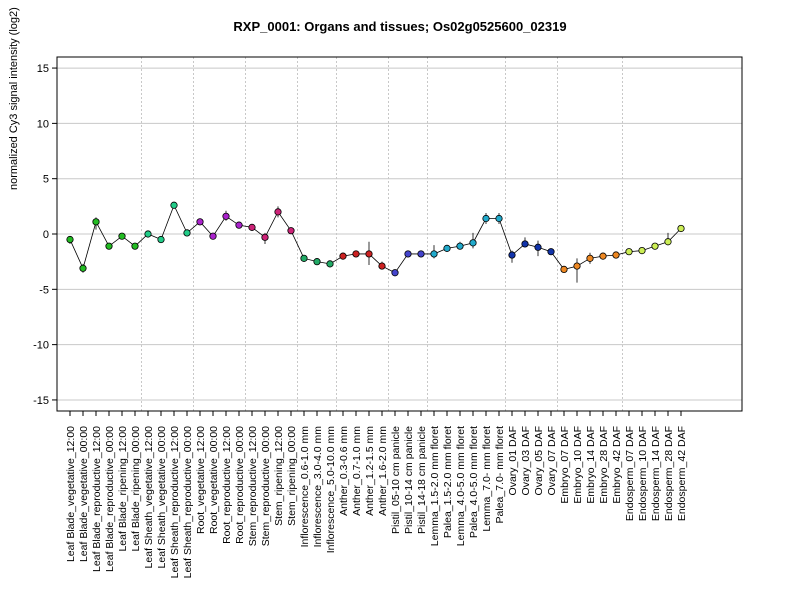 The height and width of the screenshot is (600, 800). What do you see at coordinates (44, 290) in the screenshot?
I see `y-tick-label: -5` at bounding box center [44, 290].